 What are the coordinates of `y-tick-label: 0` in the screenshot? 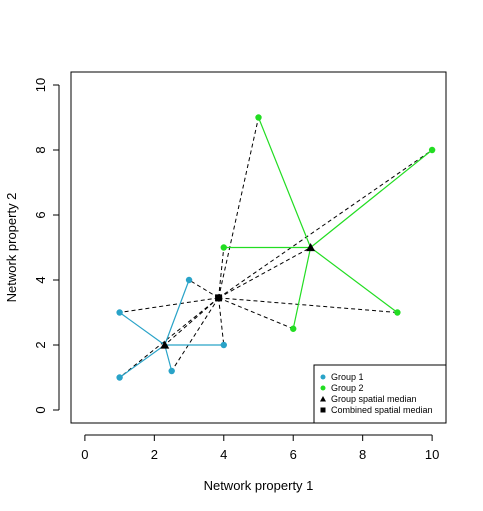 It's located at (40, 409).